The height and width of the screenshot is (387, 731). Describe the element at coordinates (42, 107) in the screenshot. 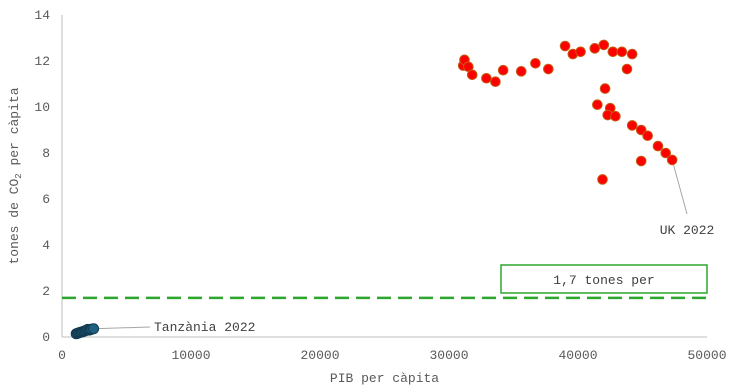

I see `y-tick-label: 10` at that location.